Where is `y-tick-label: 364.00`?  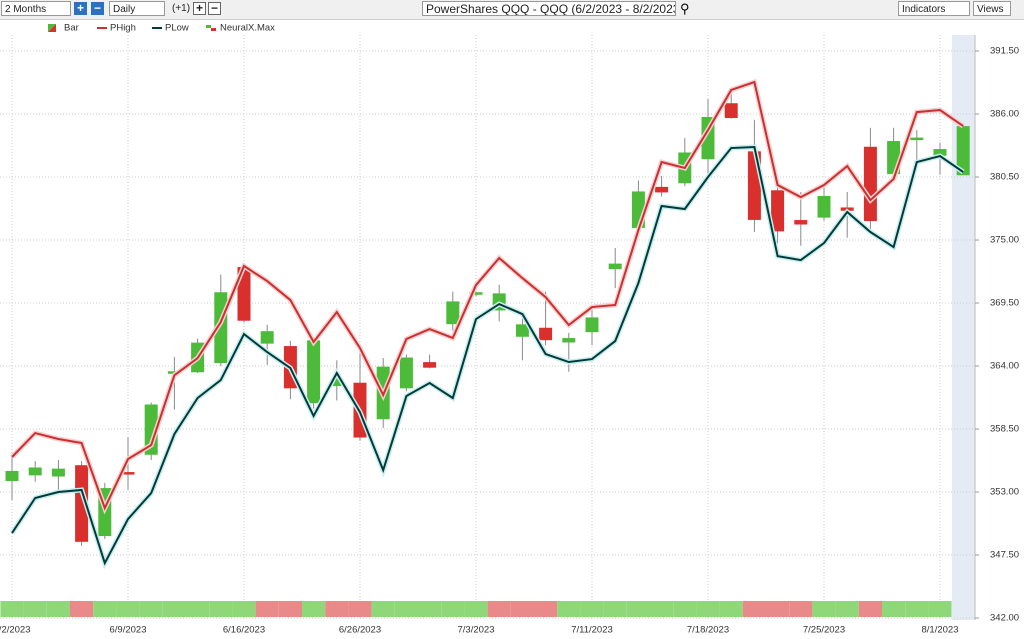 y-tick-label: 364.00 is located at coordinates (1004, 366).